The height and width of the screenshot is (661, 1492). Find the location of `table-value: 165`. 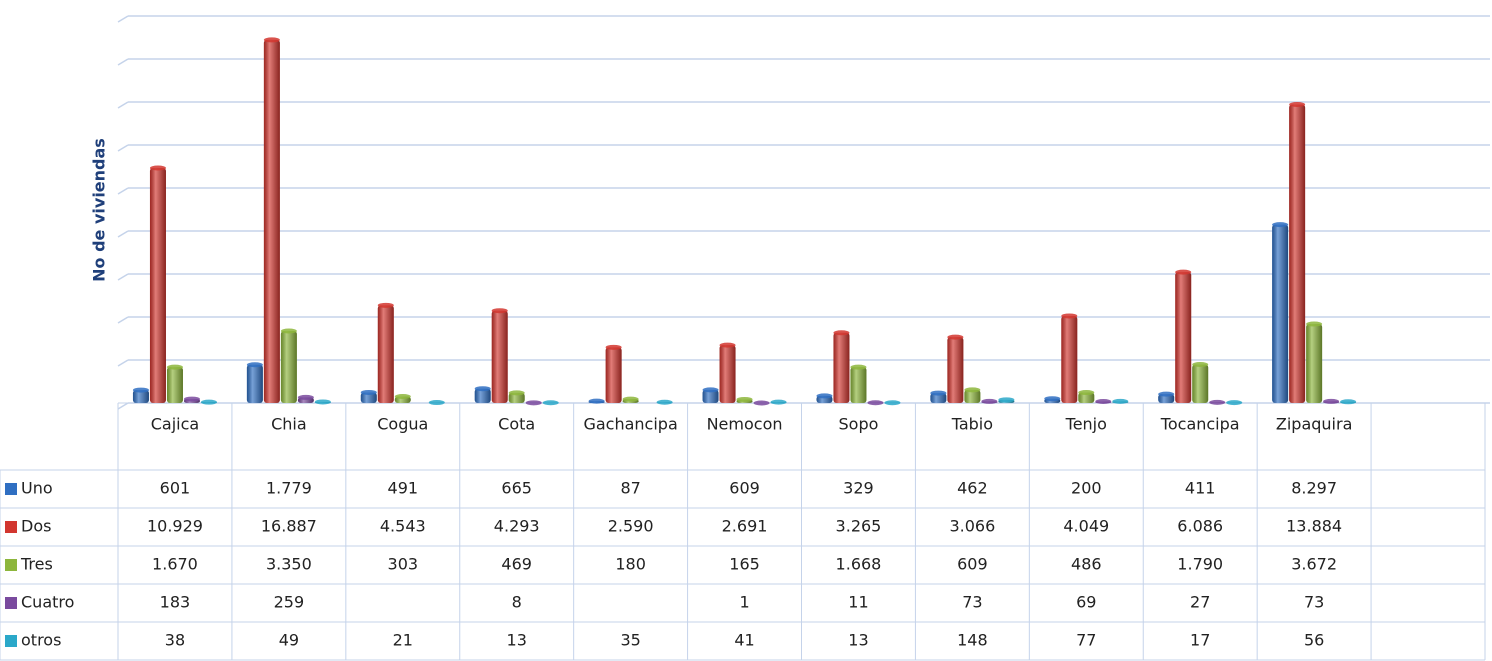

table-value: 165 is located at coordinates (744, 564).